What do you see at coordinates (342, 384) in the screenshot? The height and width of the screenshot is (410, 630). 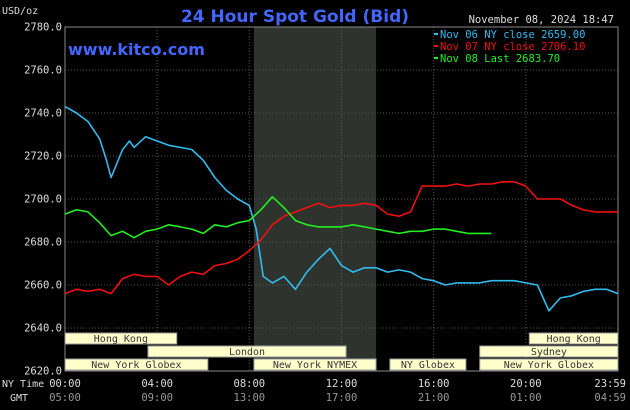 I see `x-tick-label-ny: 12:00` at bounding box center [342, 384].